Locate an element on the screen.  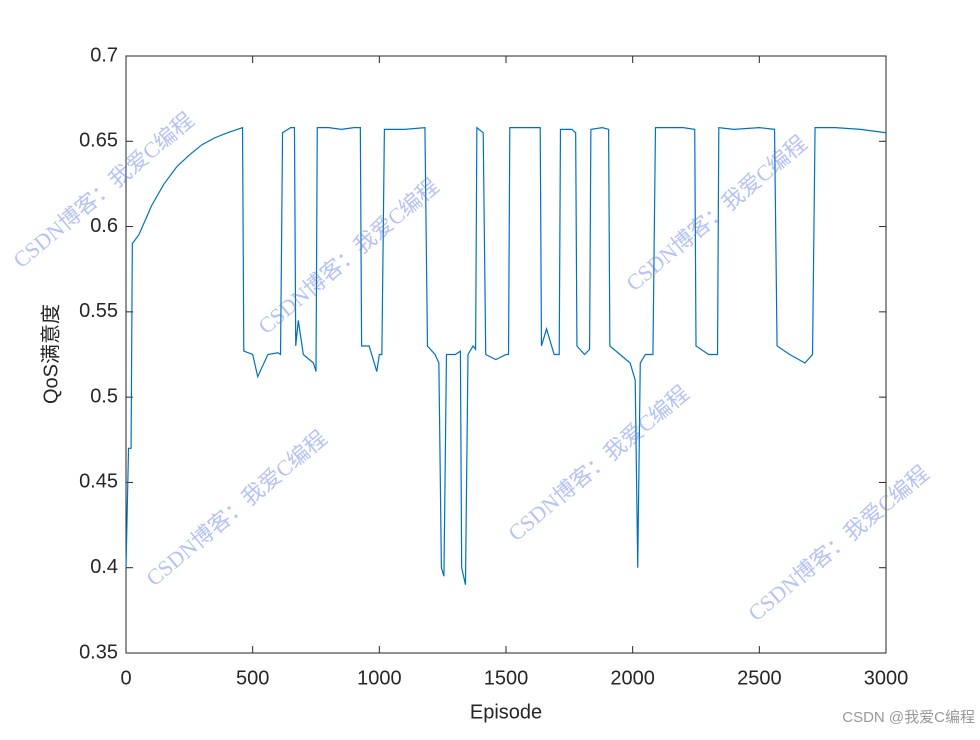
x-tick-label: 2500 is located at coordinates (759, 678).